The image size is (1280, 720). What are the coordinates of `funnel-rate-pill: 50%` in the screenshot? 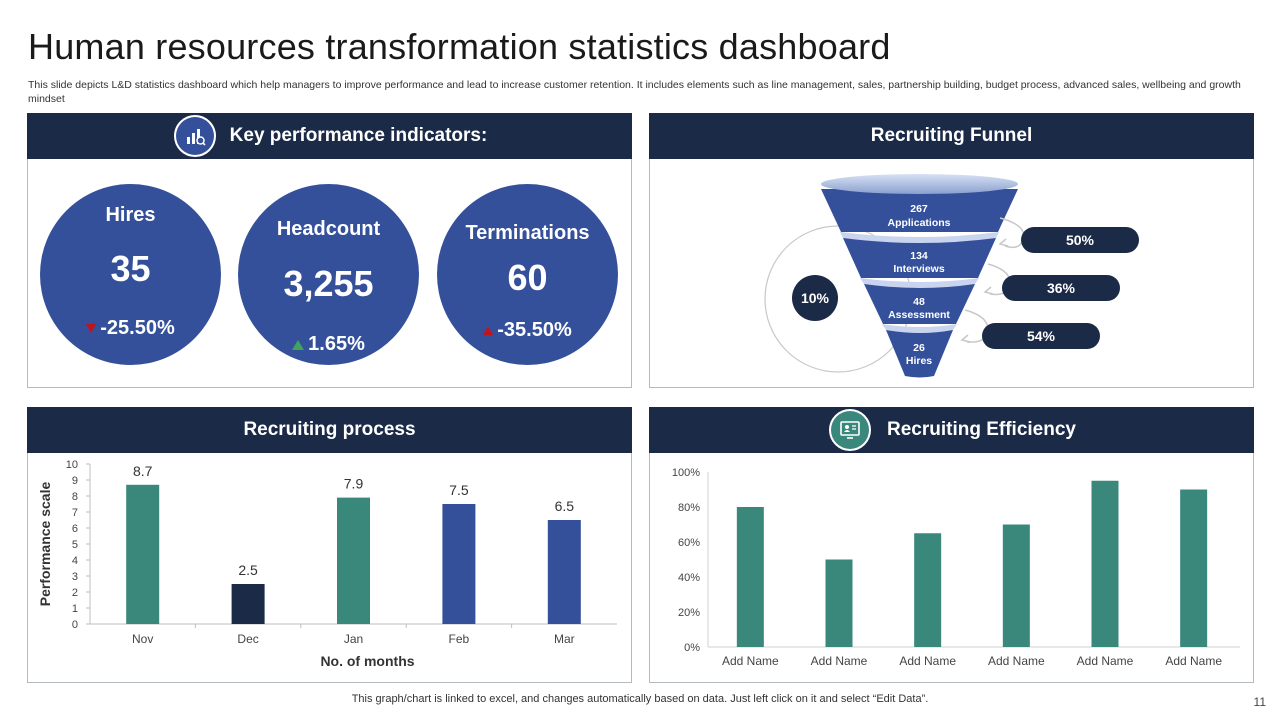 It's located at (1080, 240).